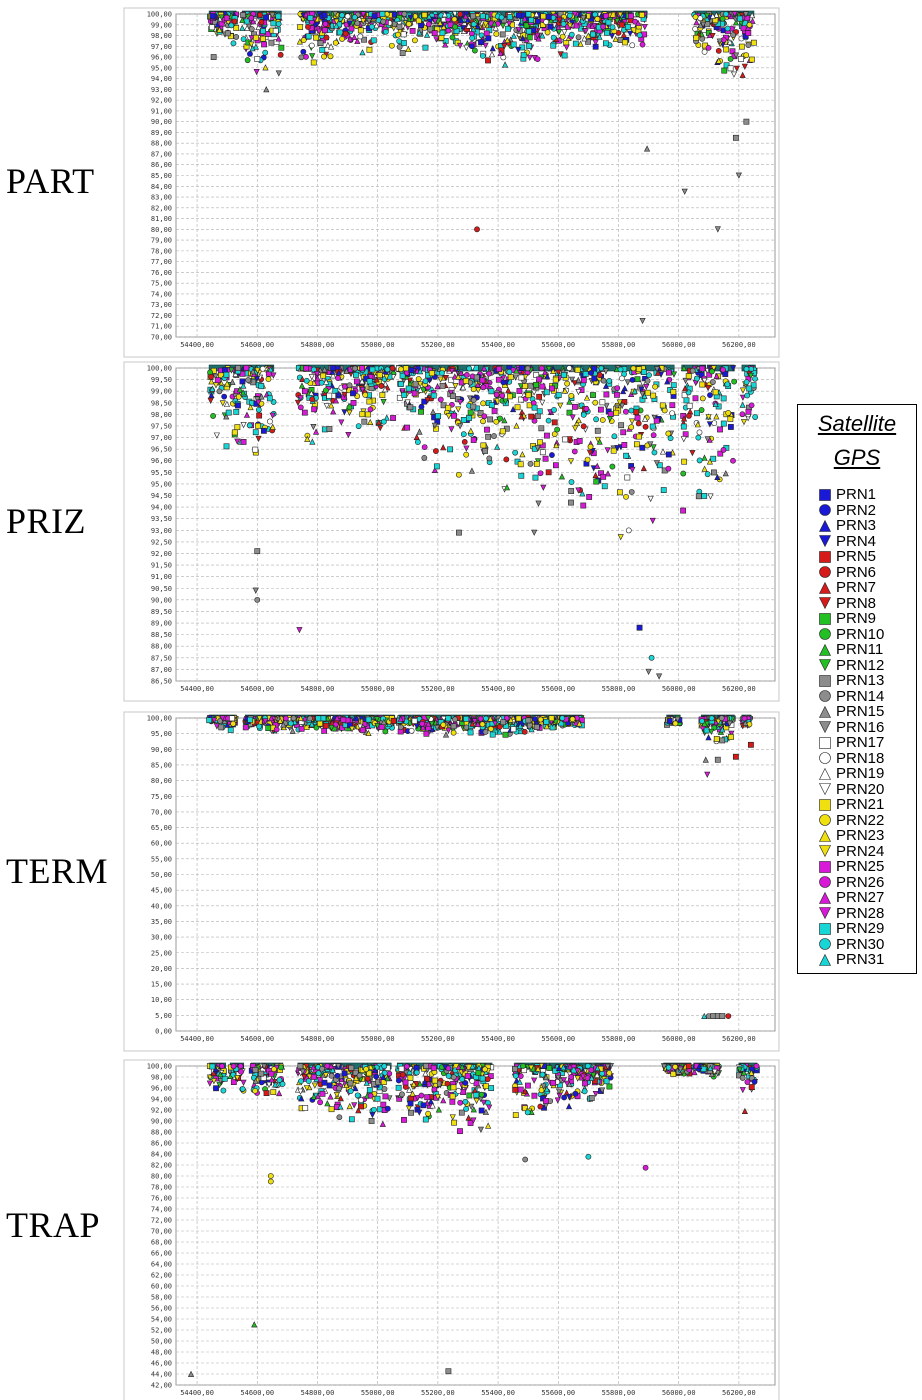  What do you see at coordinates (825, 913) in the screenshot?
I see `legend-marker-prn28` at bounding box center [825, 913].